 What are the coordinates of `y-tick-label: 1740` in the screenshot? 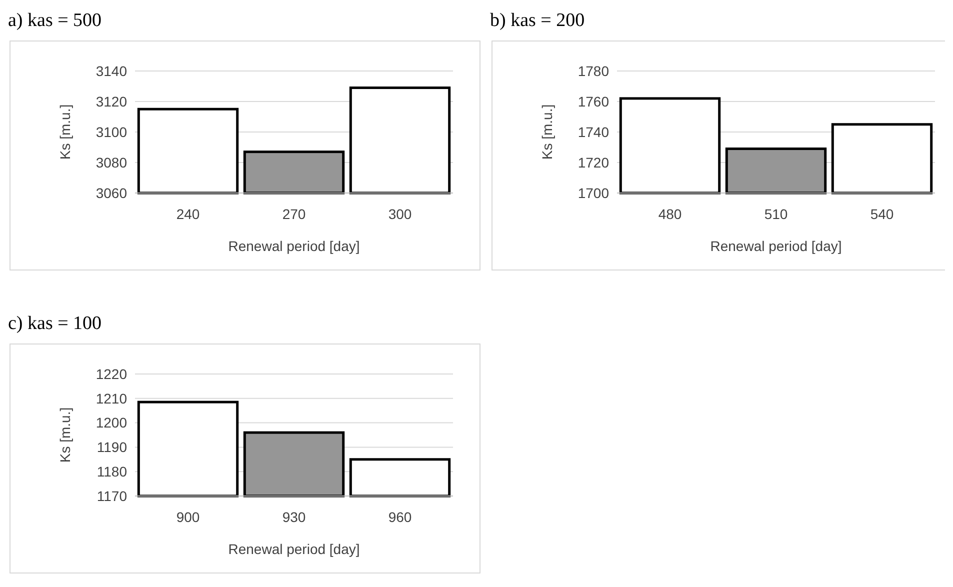 It's located at (594, 132).